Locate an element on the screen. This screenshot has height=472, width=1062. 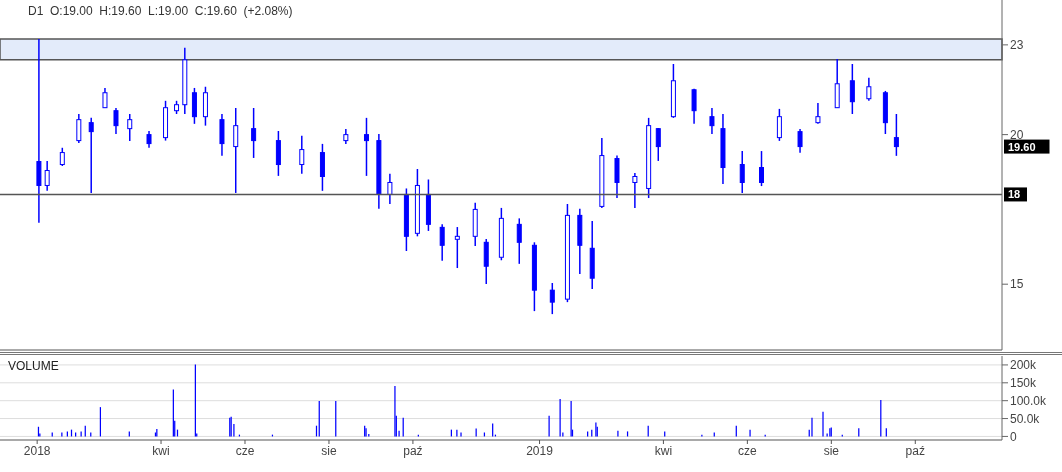
x-tick-label: 2019 is located at coordinates (540, 450).